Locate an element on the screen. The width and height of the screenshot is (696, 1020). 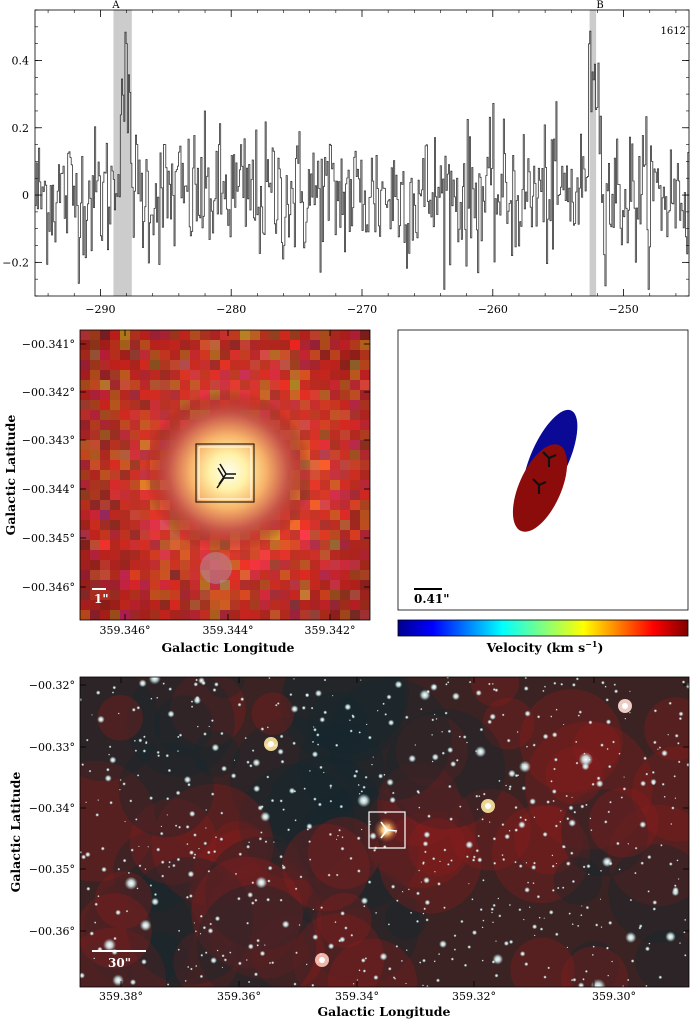
zoom-x-tick-label: 359.346° is located at coordinates (125, 630).